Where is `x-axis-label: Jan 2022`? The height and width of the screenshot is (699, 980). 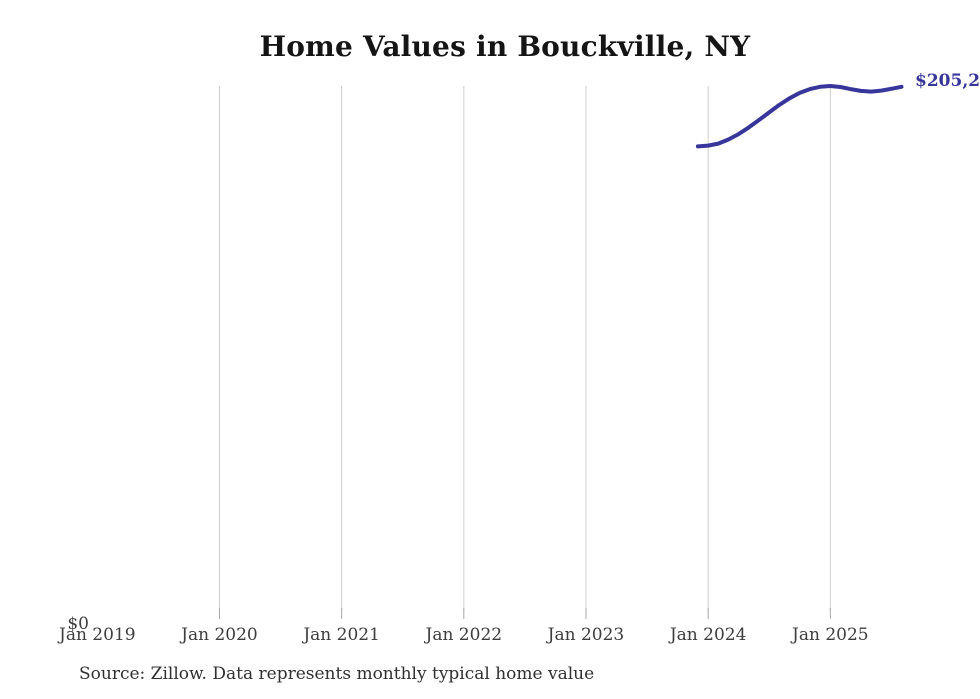 x-axis-label: Jan 2022 is located at coordinates (464, 635).